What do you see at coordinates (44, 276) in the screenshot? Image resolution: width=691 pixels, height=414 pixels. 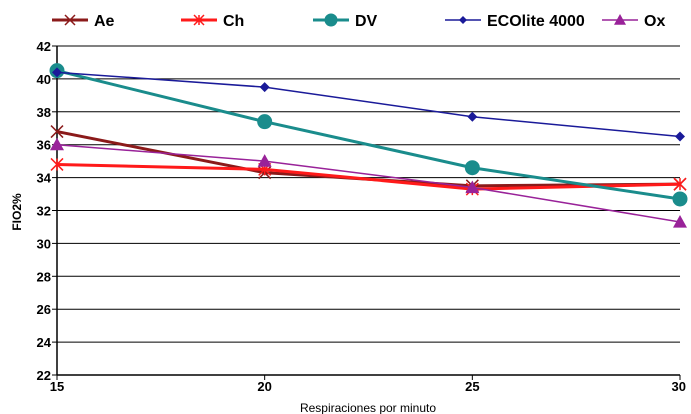 I see `y-tick-label: 28` at bounding box center [44, 276].